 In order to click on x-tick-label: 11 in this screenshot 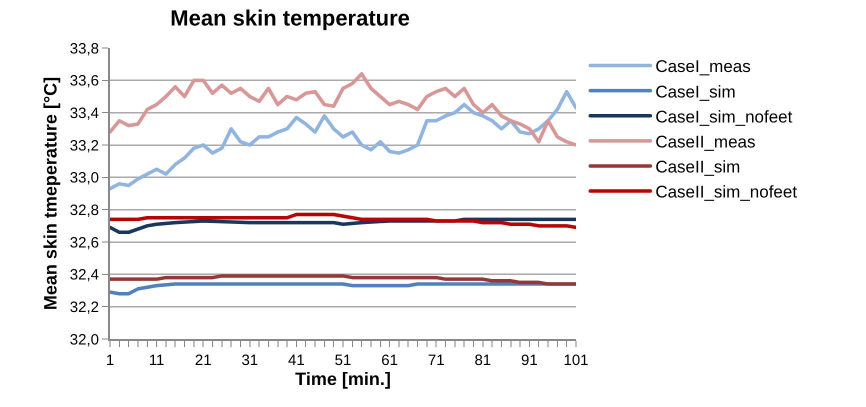, I will do `click(156, 360)`.